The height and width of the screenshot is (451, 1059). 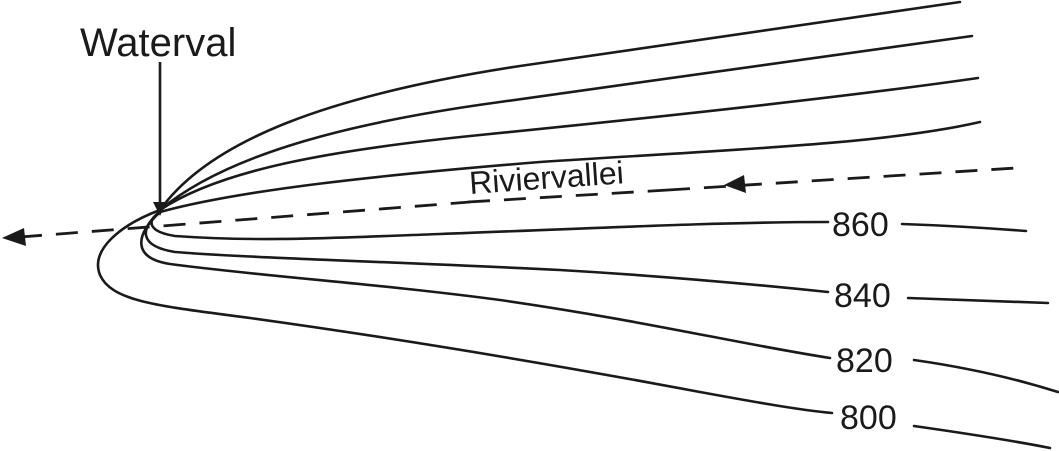 What do you see at coordinates (160, 209) in the screenshot?
I see `waterfall-pointer-arrowhead-icon` at bounding box center [160, 209].